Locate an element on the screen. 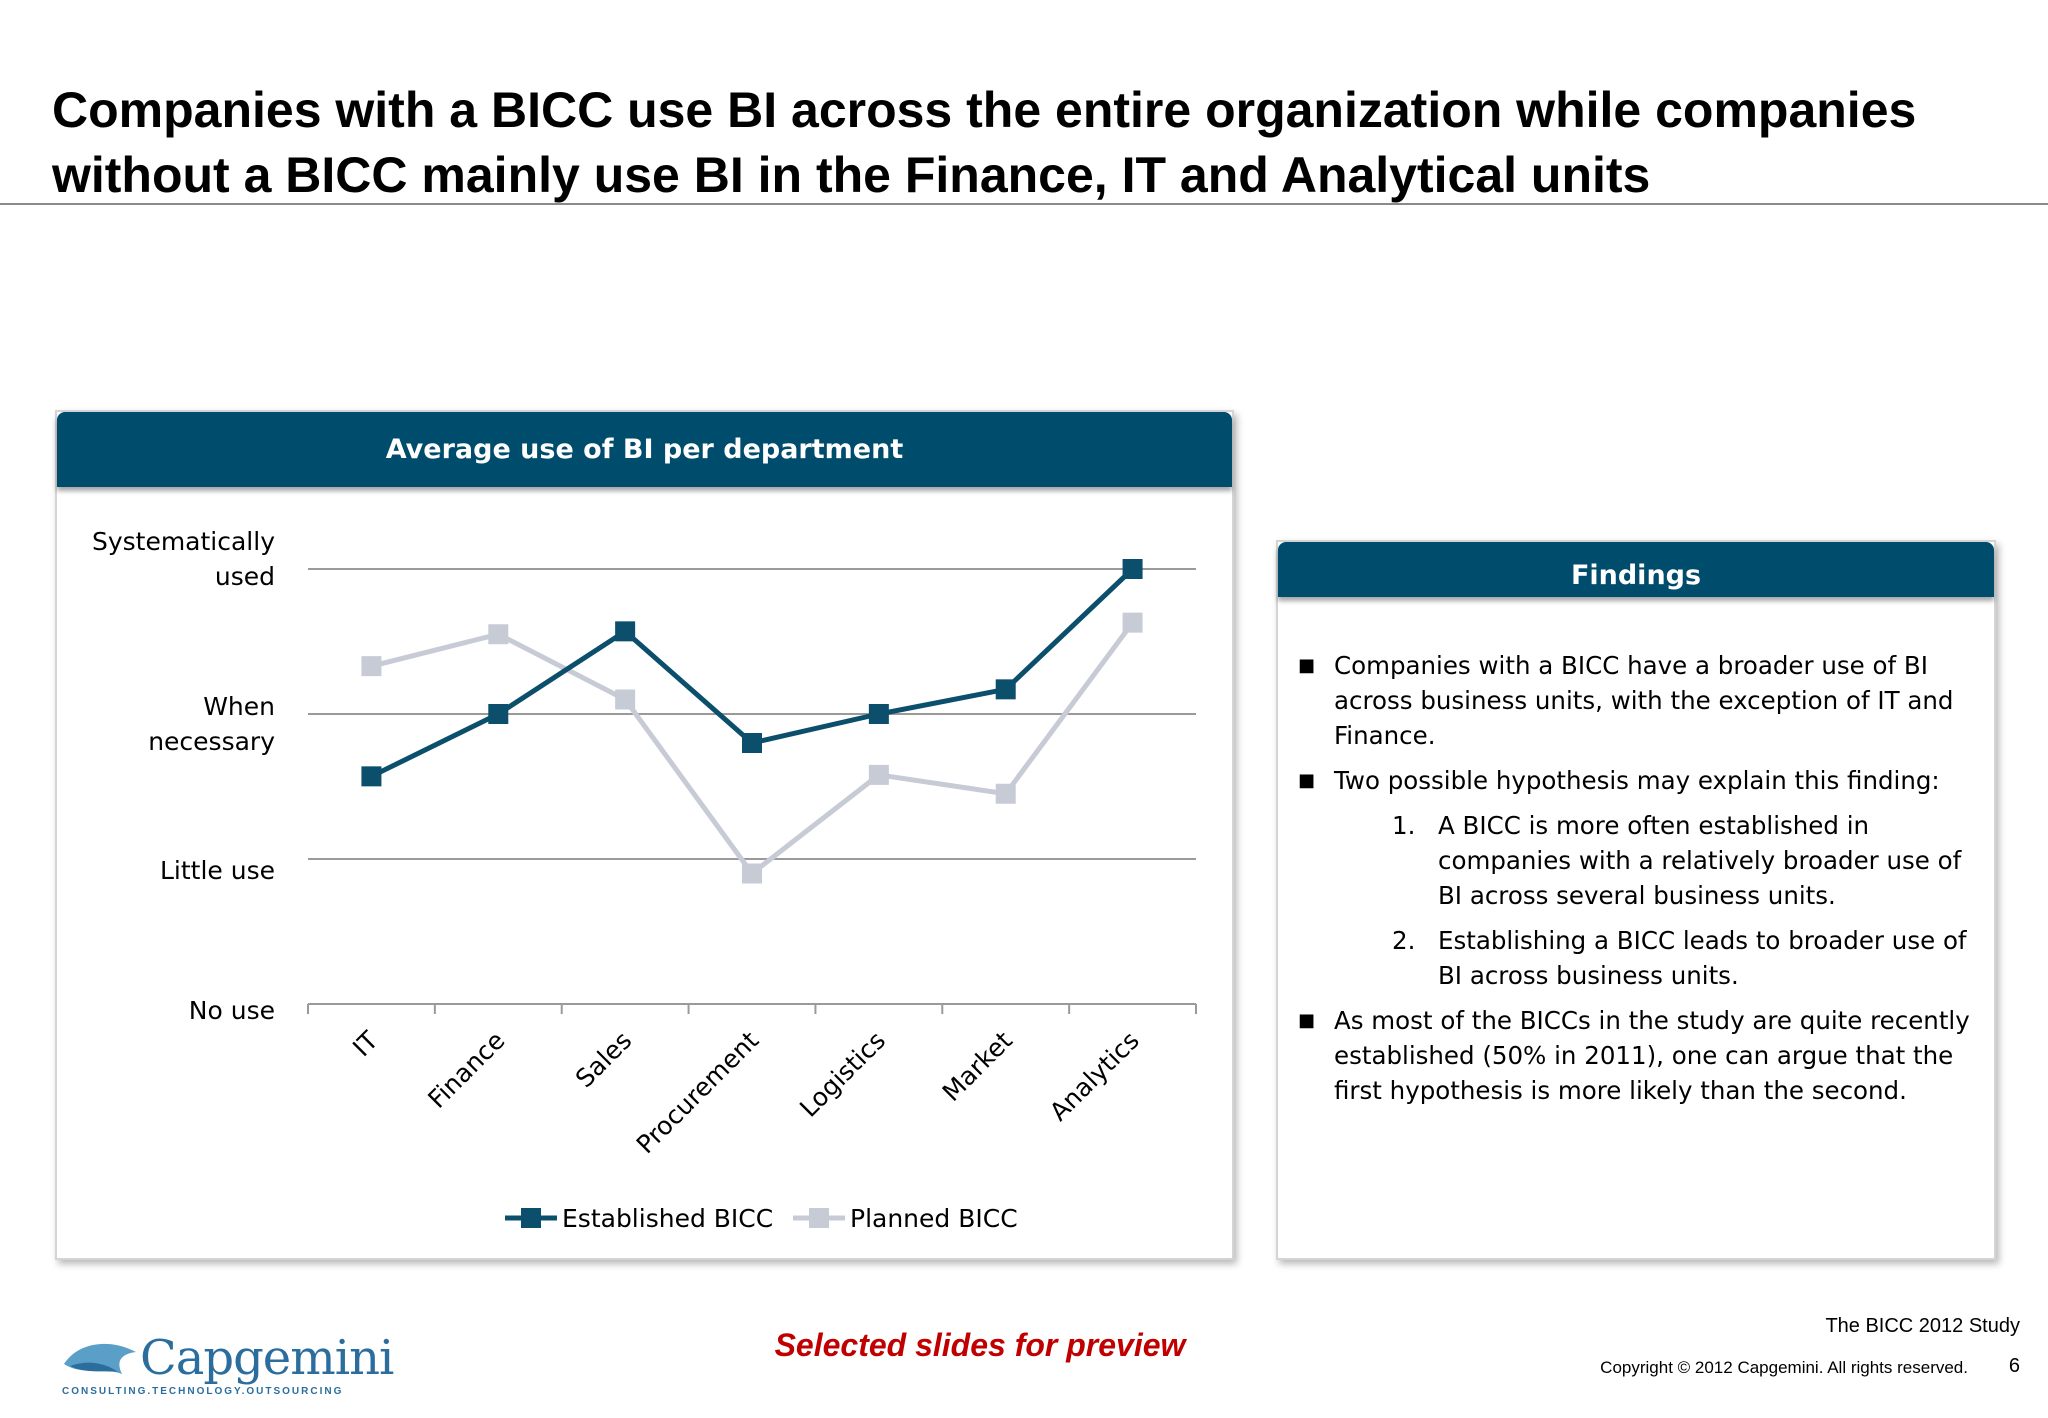  gridlines is located at coordinates (752, 714).